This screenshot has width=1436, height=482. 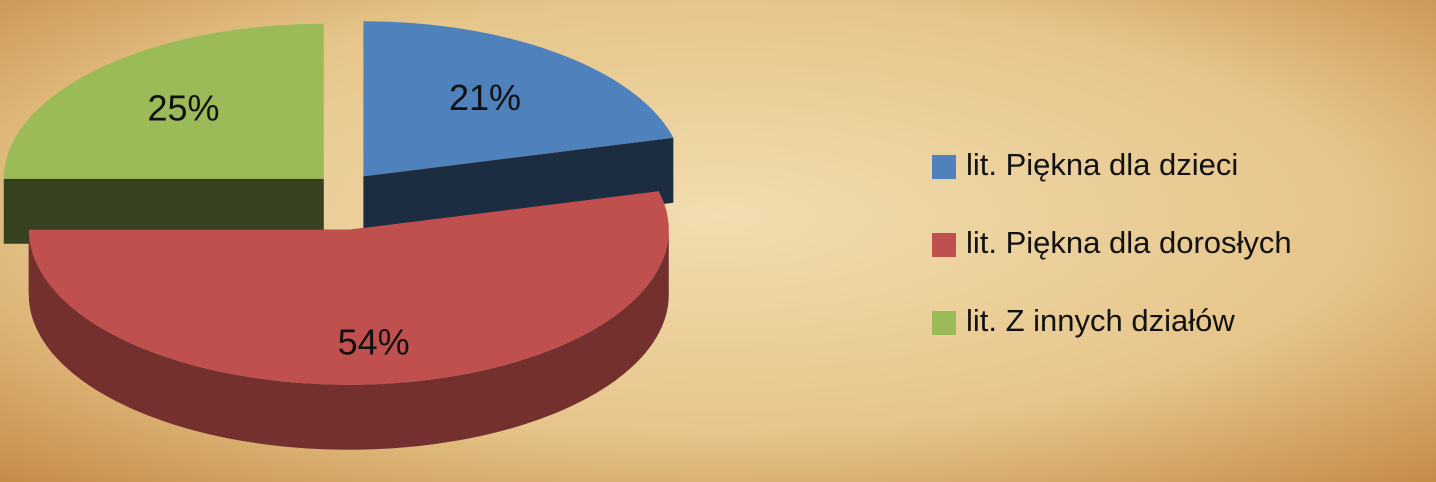 I want to click on data-label: 25%, so click(x=183, y=107).